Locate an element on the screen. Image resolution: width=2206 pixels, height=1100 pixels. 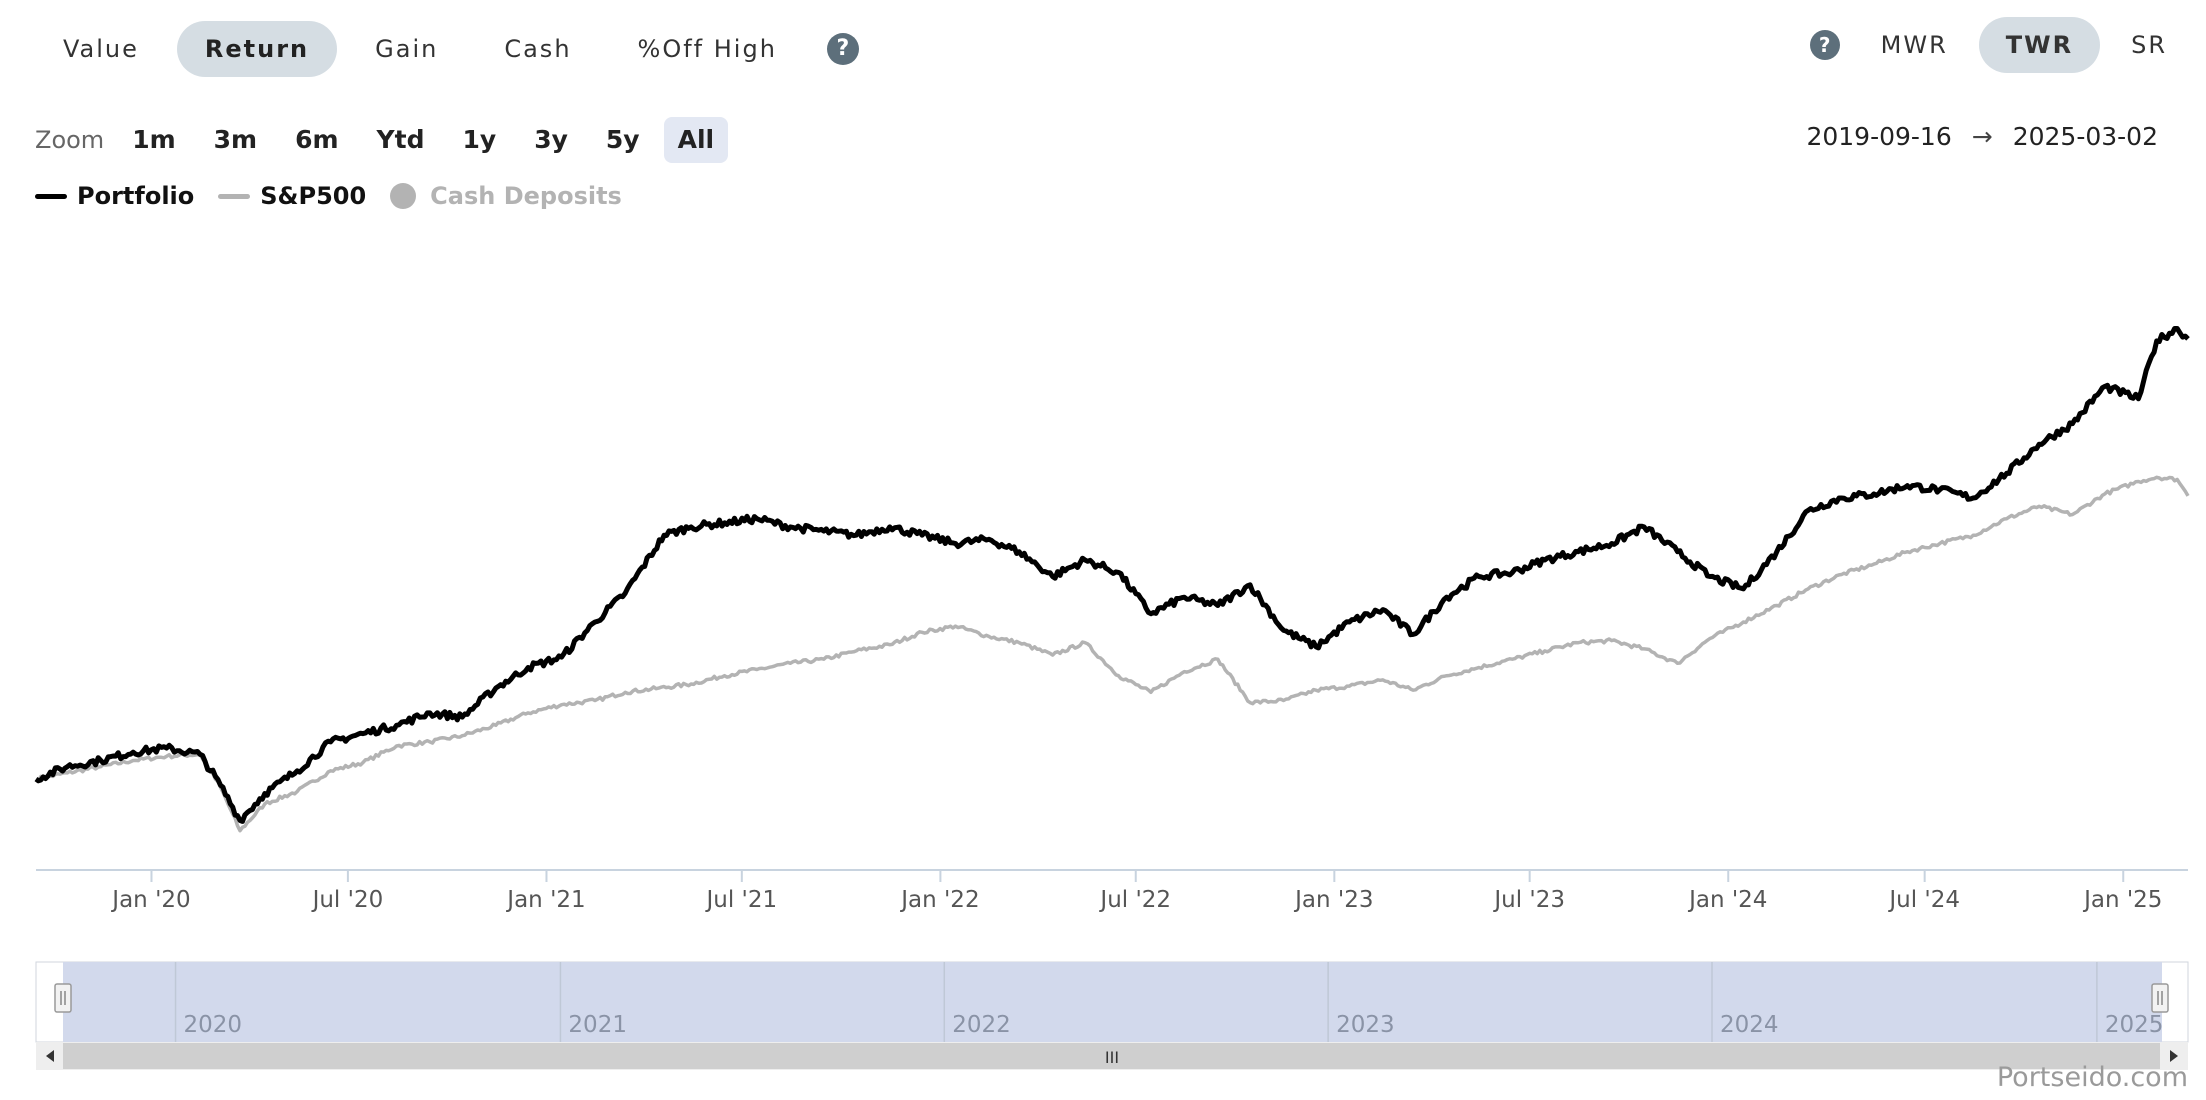
tab-twr: TWR is located at coordinates (2039, 45).